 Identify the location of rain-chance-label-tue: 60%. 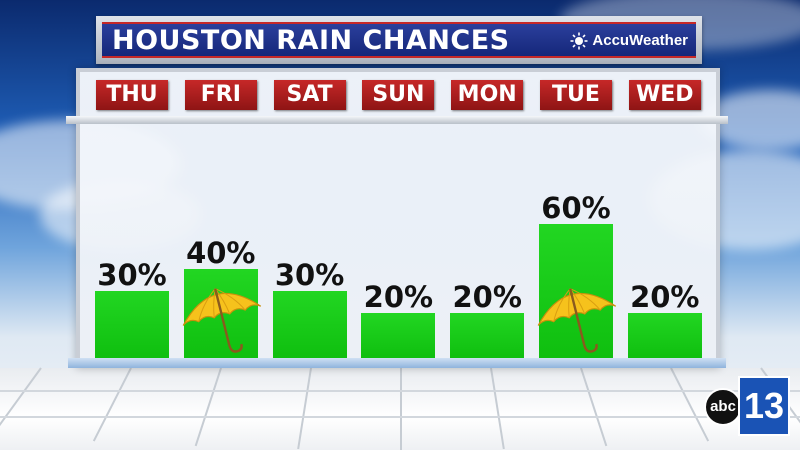
(576, 208).